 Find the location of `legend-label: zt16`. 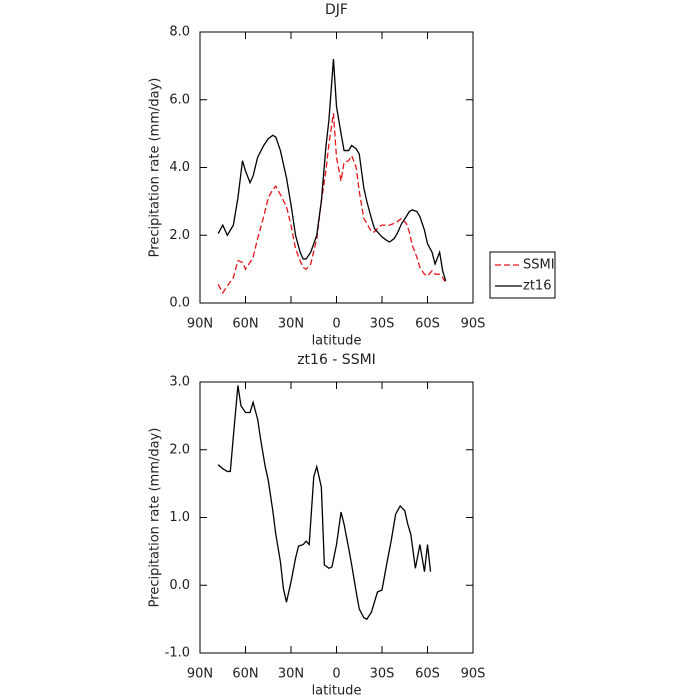

legend-label: zt16 is located at coordinates (537, 286).